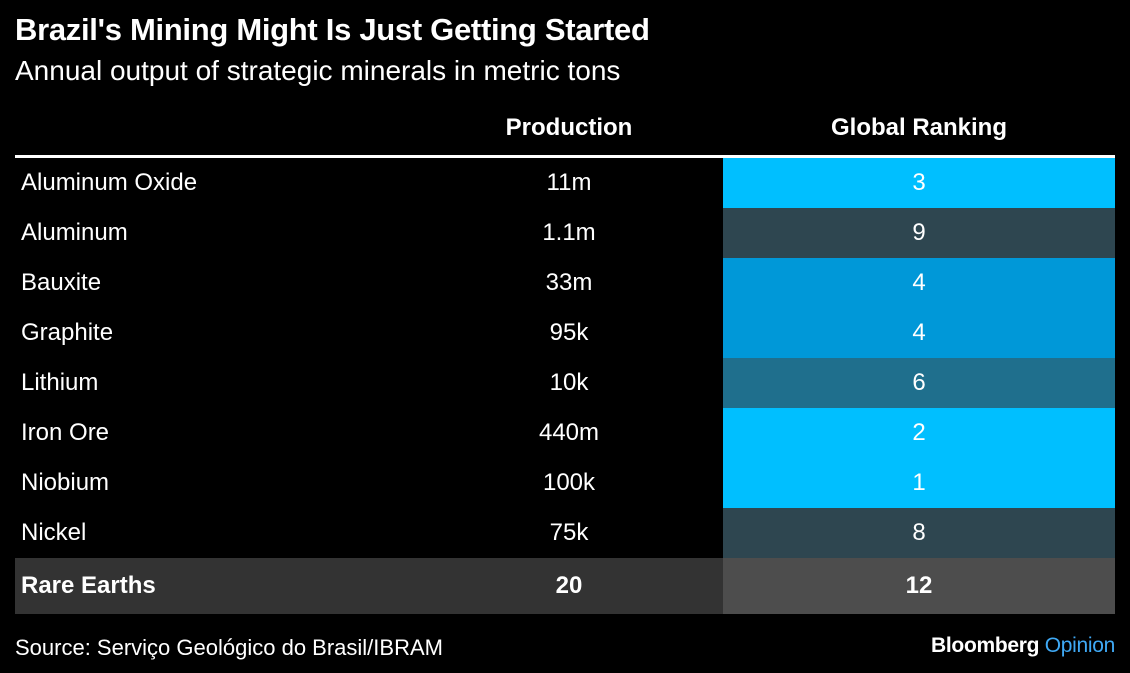  I want to click on table-row: Rare Earths 20 12, so click(565, 586).